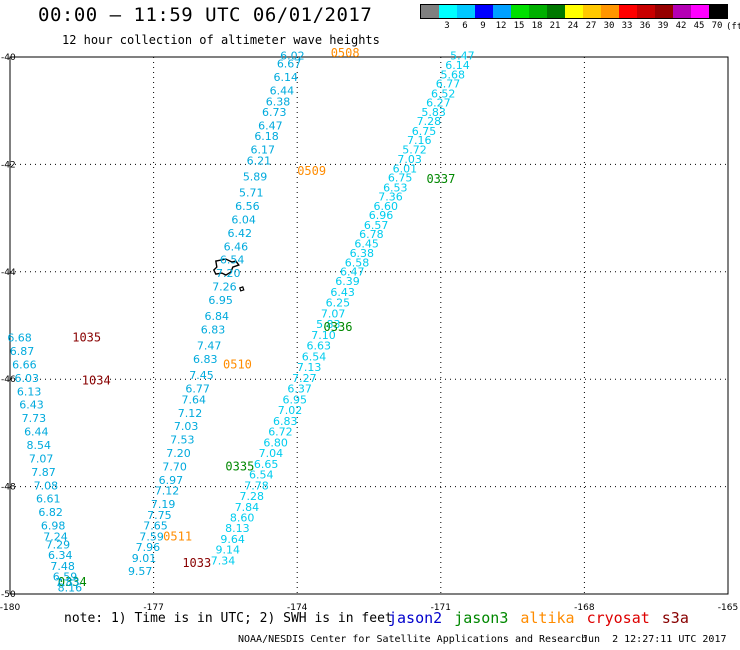 The width and height of the screenshot is (740, 650). I want to click on x-tick-label: -165, so click(728, 608).